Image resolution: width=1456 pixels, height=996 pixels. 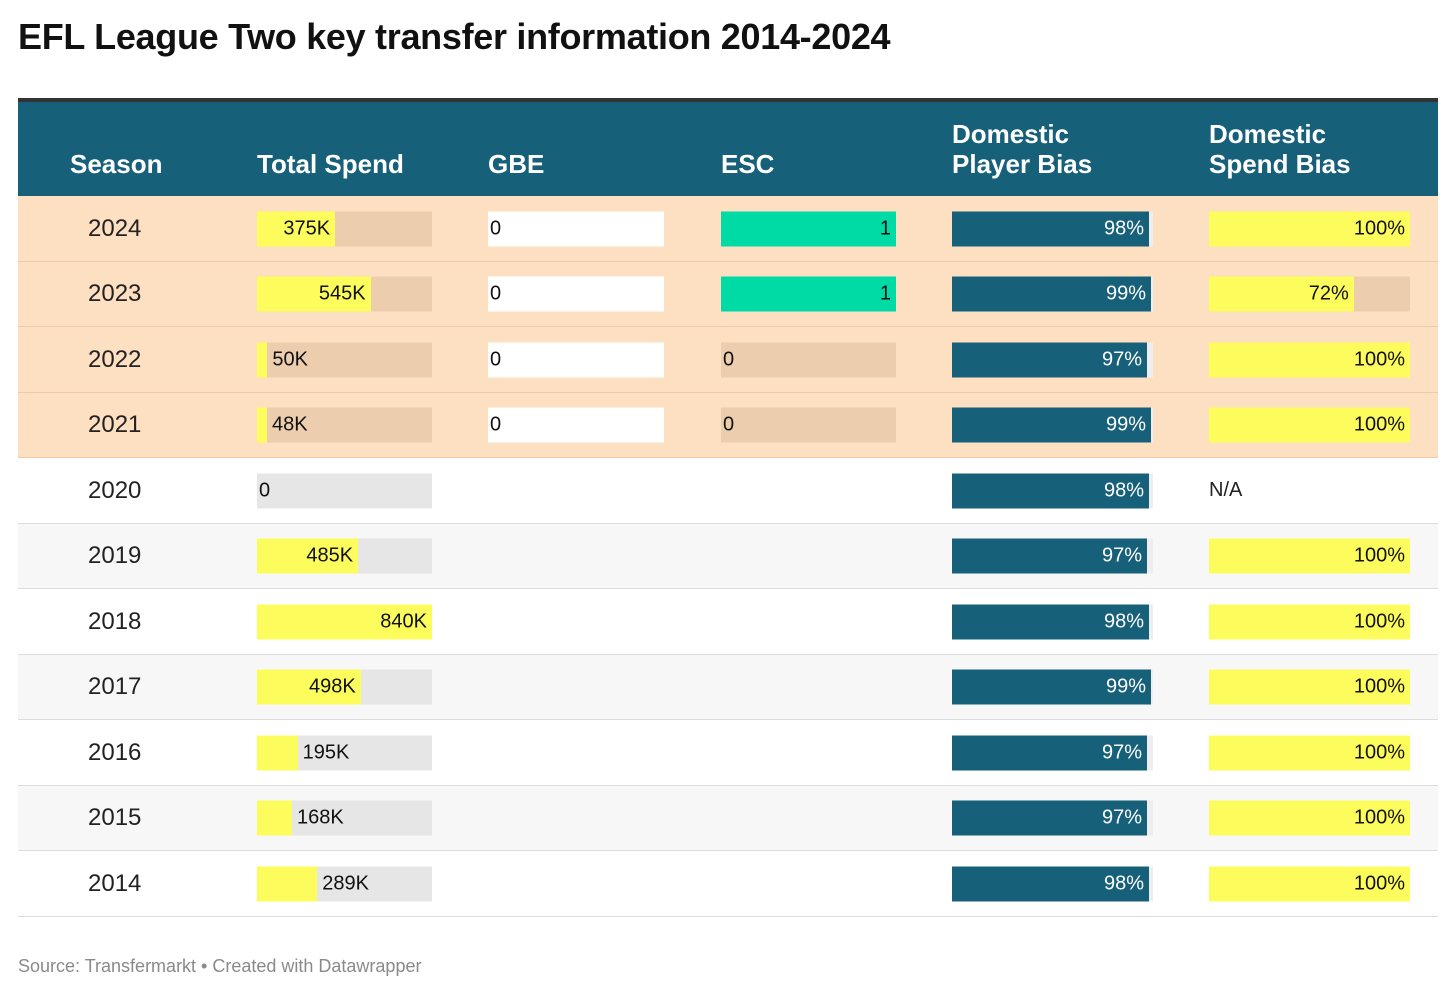 I want to click on total-spend-bar-label: 0, so click(x=265, y=490).